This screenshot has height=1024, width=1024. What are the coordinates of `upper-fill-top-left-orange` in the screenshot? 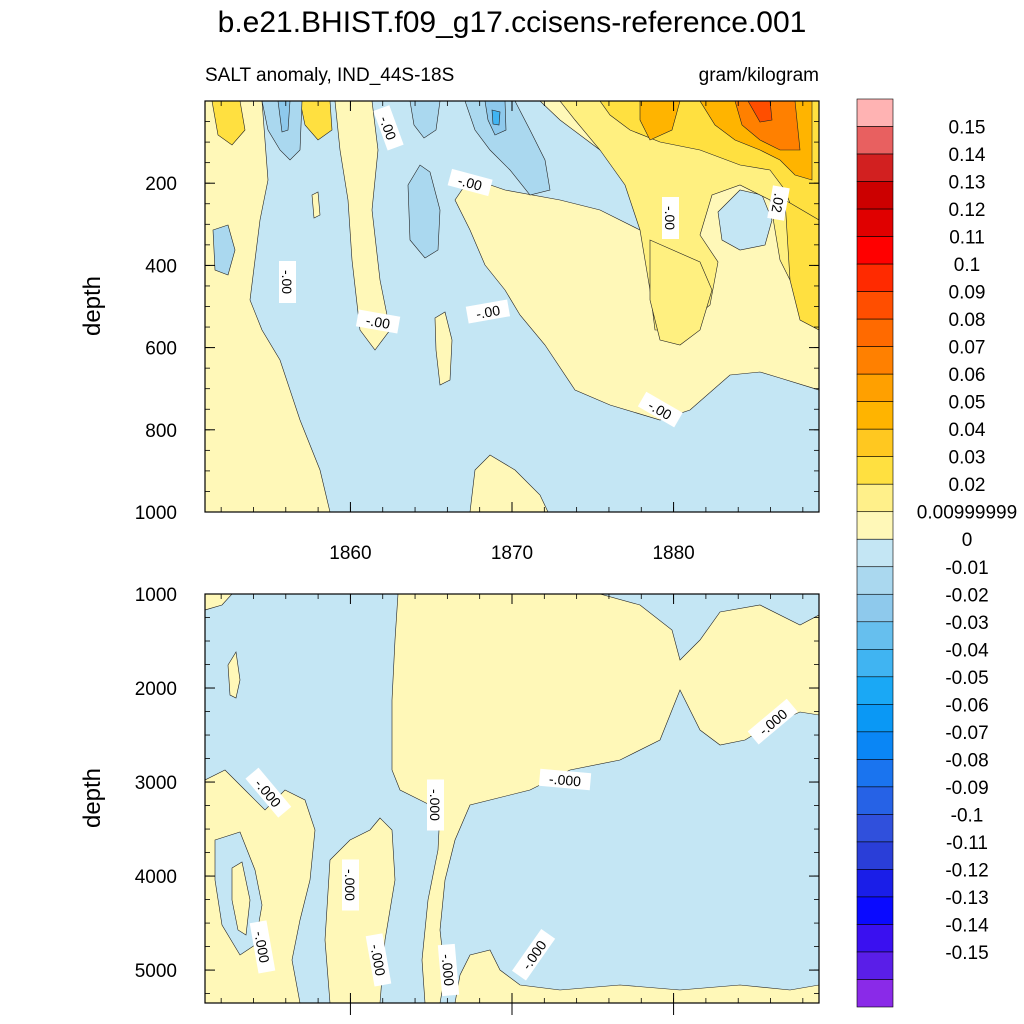 It's located at (316, 121).